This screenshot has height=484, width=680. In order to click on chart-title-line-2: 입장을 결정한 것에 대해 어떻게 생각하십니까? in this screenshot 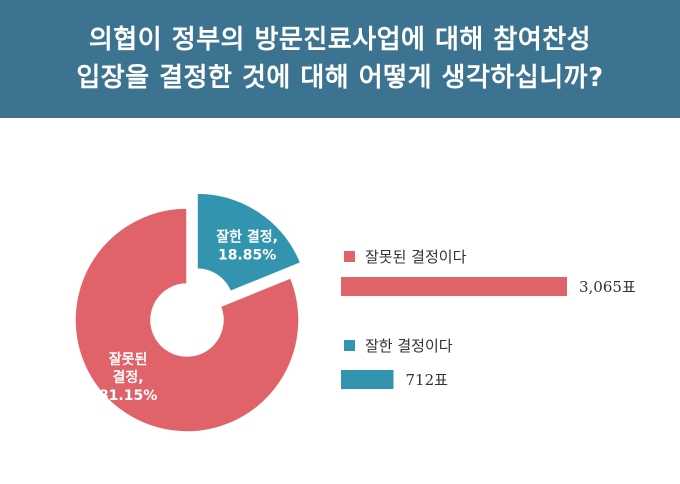, I will do `click(340, 78)`.